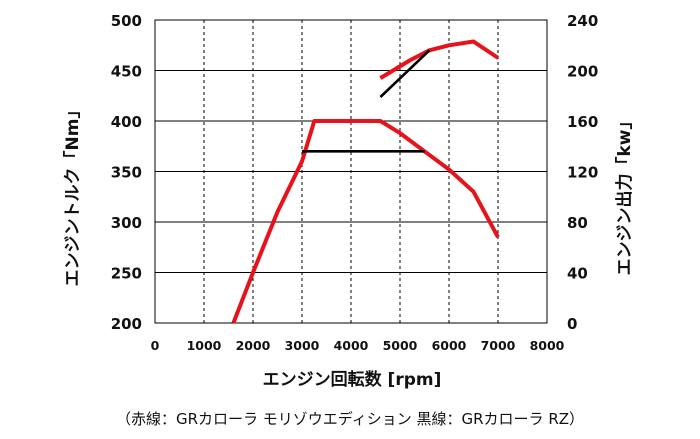 The width and height of the screenshot is (700, 439). I want to click on x-tick-label: 3000, so click(302, 345).